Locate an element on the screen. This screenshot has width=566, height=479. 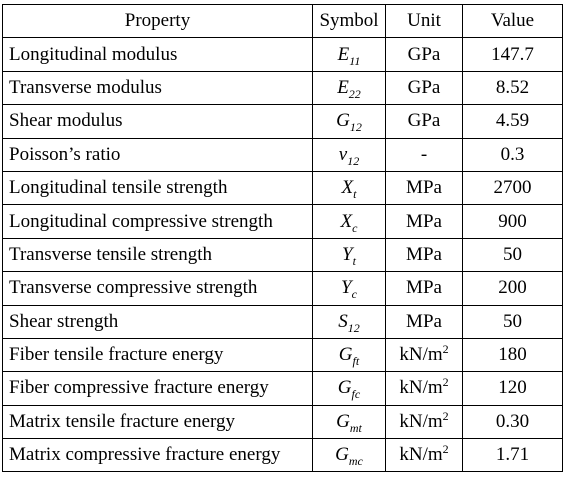
property-cell: Matrix compressive fracture energy is located at coordinates (157, 455).